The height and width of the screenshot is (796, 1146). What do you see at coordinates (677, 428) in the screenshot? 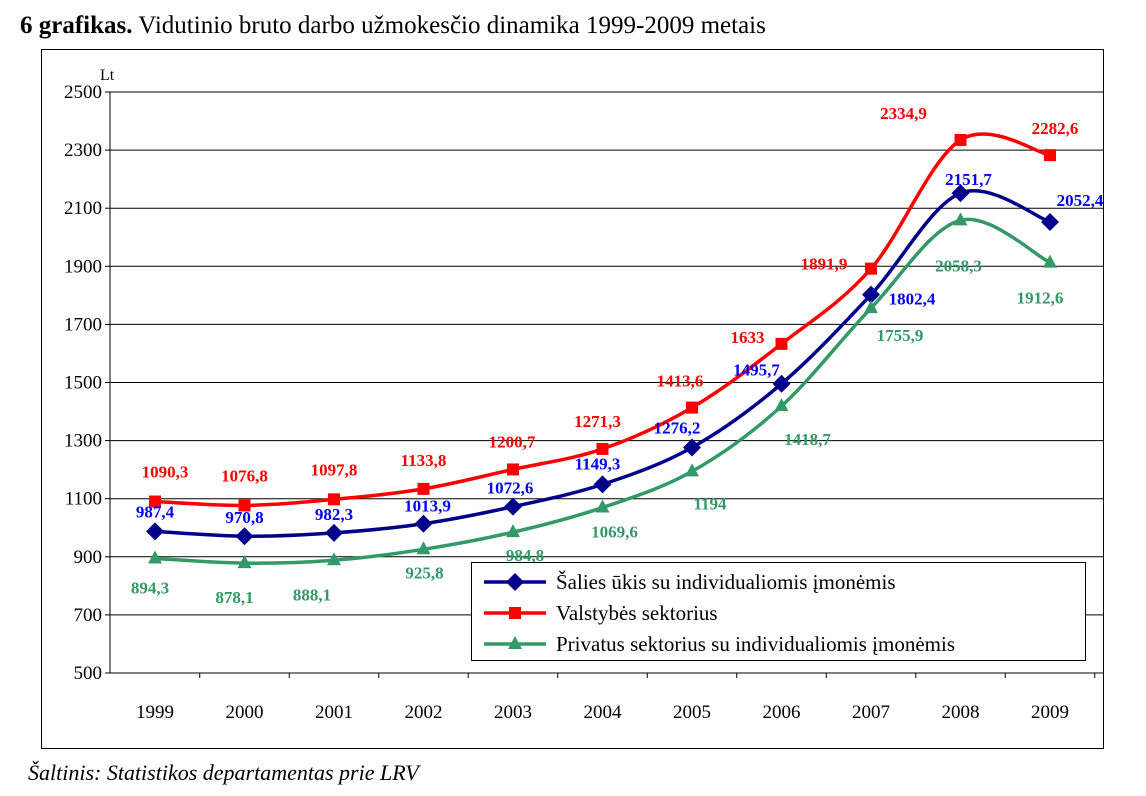
I see `data-label: 1276,2` at bounding box center [677, 428].